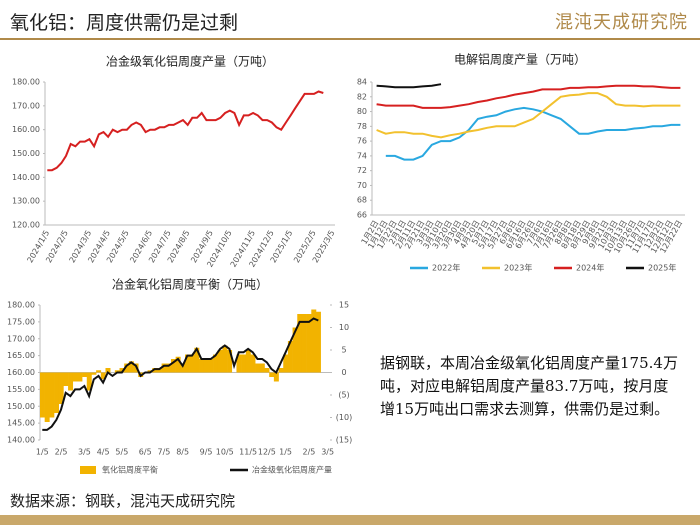 This screenshot has height=525, width=700. Describe the element at coordinates (362, 82) in the screenshot. I see `y-tick-label: 84` at that location.